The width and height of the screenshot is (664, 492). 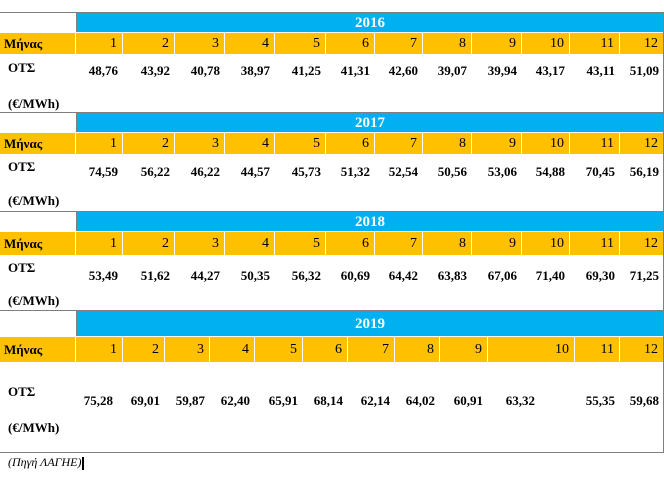 I want to click on ots-value: 50,35, so click(x=255, y=275).